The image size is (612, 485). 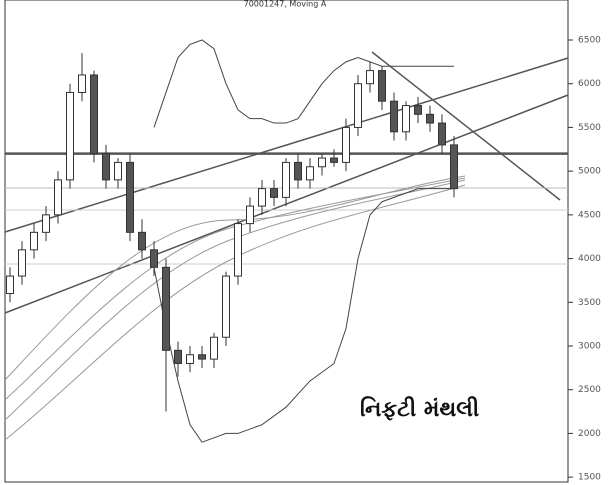 What do you see at coordinates (303, 83) in the screenshot?
I see `band-line` at bounding box center [303, 83].